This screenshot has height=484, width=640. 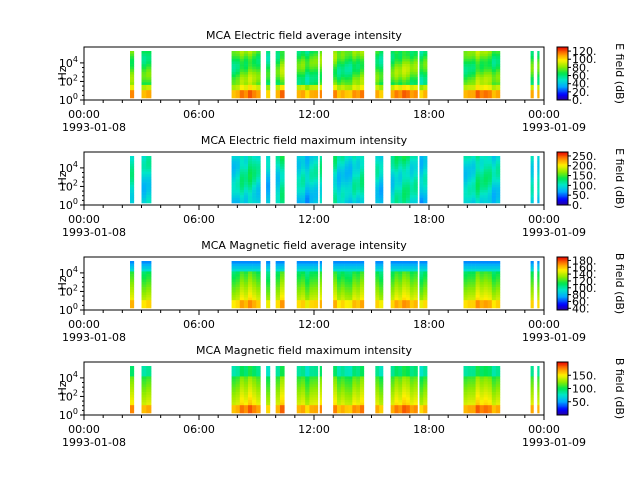 I want to click on panel-title: MCA Magnetic field maximum intensity, so click(x=304, y=350).